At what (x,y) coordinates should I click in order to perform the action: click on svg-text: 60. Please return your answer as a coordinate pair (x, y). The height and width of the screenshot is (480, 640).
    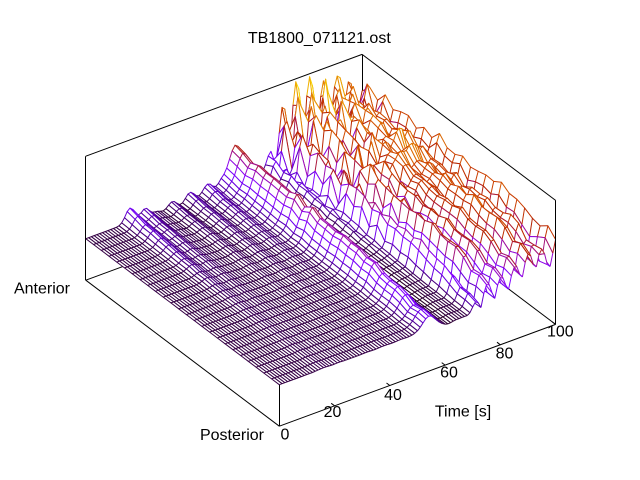
    Looking at the image, I should click on (449, 373).